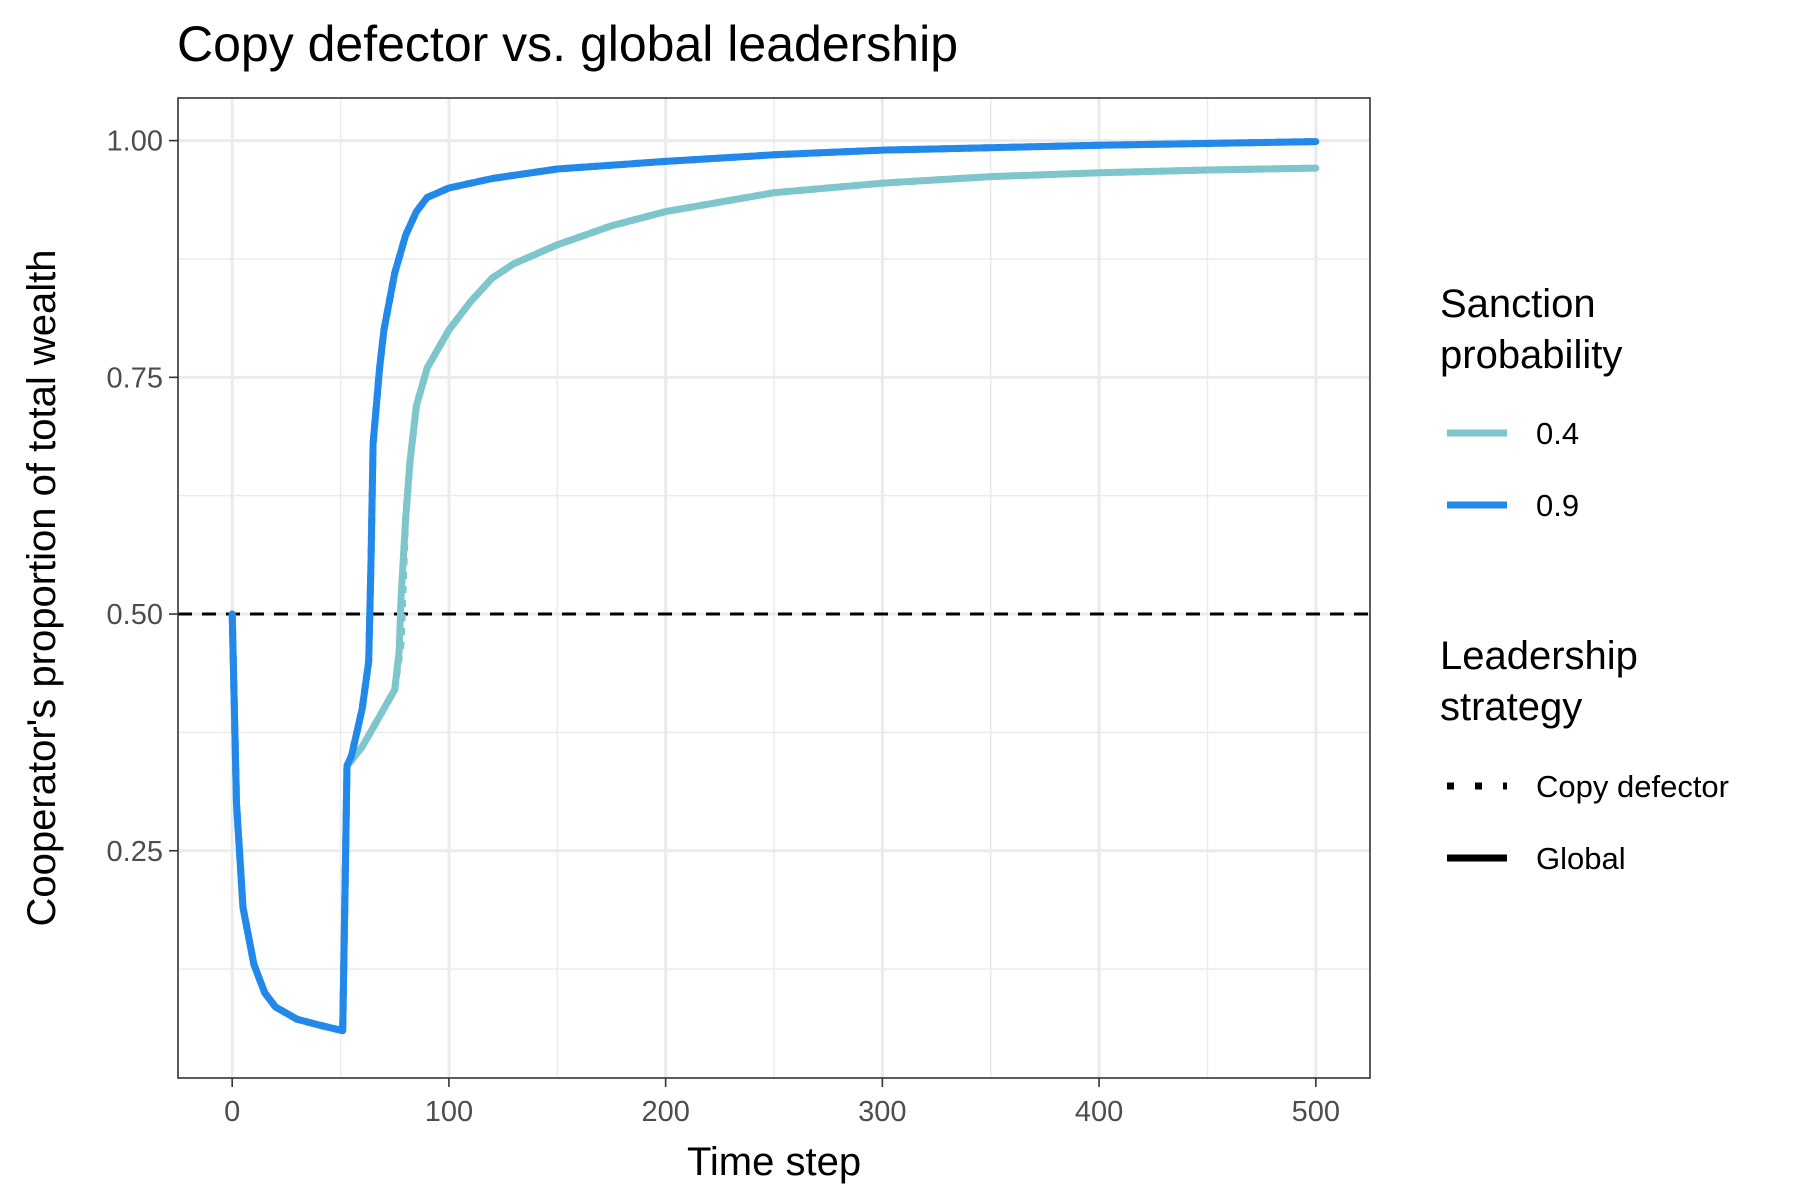  Describe the element at coordinates (1584, 755) in the screenshot. I see `legend-leadership-strategy: Leadership strategy Copy defector Global` at that location.